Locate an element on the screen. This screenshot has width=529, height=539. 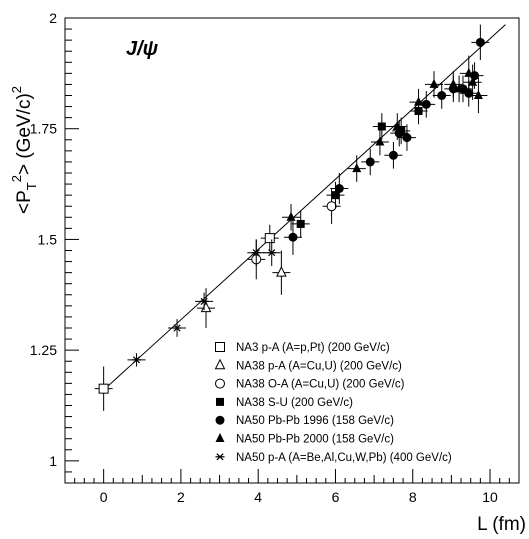
legend-item: NA50 p-A (A=Be,Al,Cu,W,Pb) (400 GeV/c) is located at coordinates (333, 458).